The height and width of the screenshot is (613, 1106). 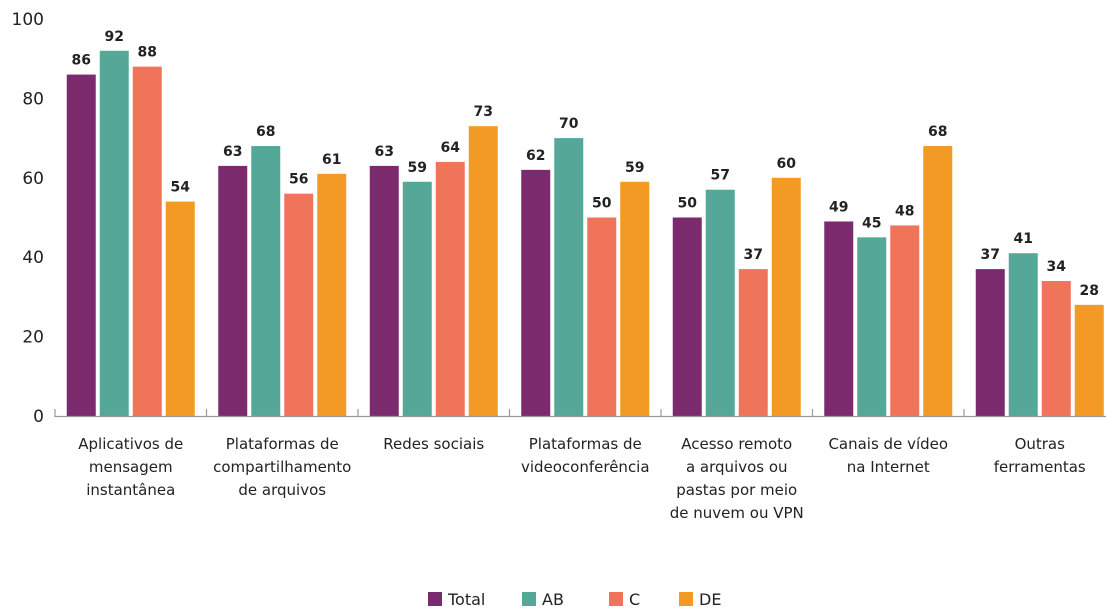 What do you see at coordinates (130, 444) in the screenshot?
I see `x-category-label: Aplicativos de` at bounding box center [130, 444].